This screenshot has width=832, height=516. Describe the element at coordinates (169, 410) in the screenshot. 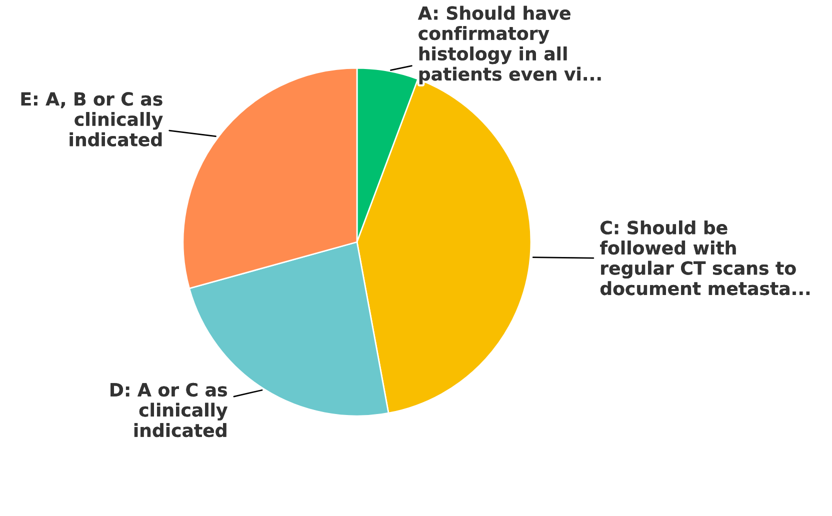

I see `slice-label: D: A or C as clinically indicated` at that location.